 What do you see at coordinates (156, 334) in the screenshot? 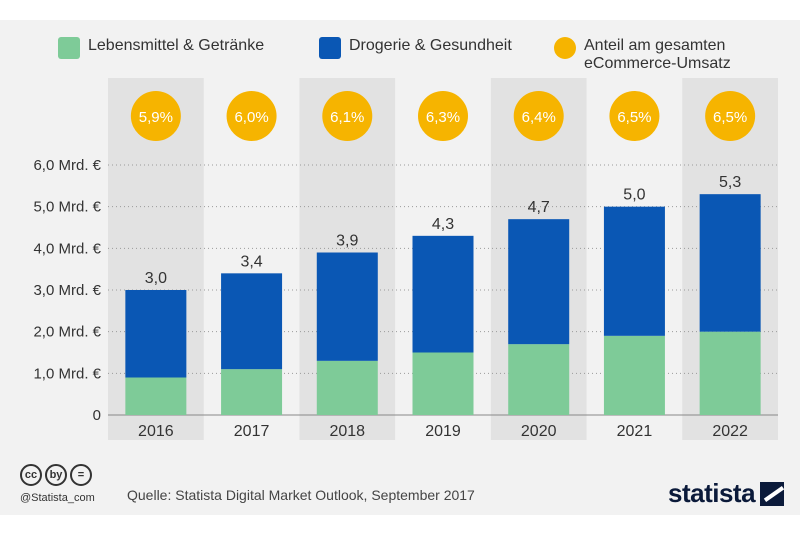
I see `bar-drugstore-2016` at bounding box center [156, 334].